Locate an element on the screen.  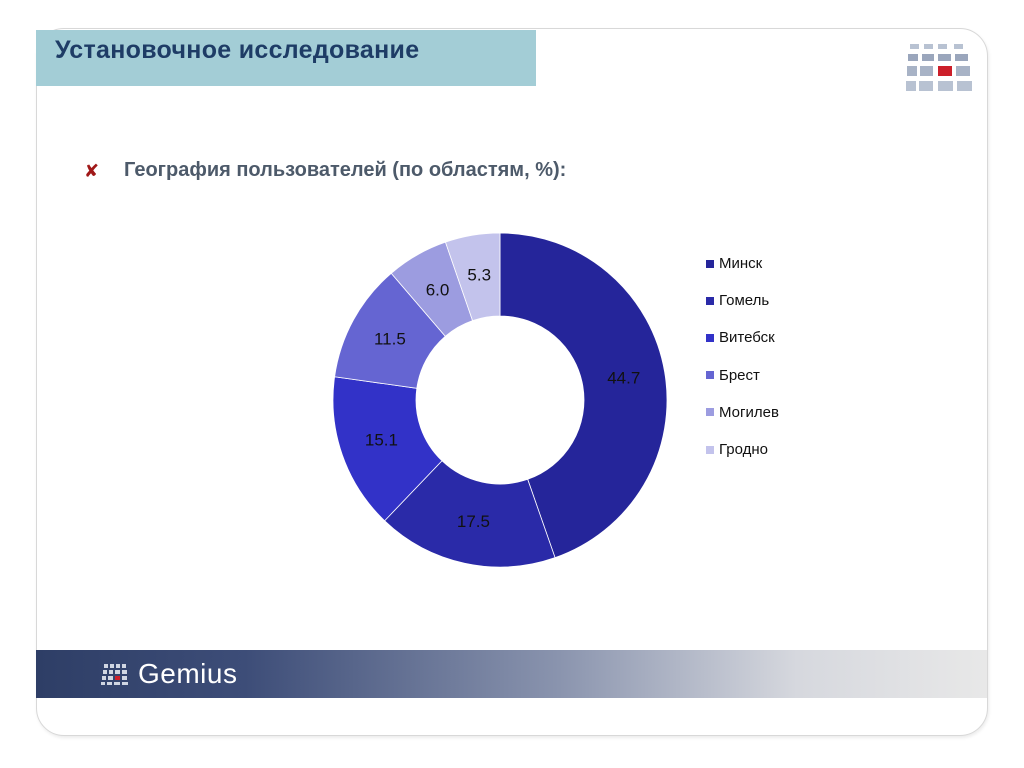
data-label-5: 6.0 is located at coordinates (438, 290).